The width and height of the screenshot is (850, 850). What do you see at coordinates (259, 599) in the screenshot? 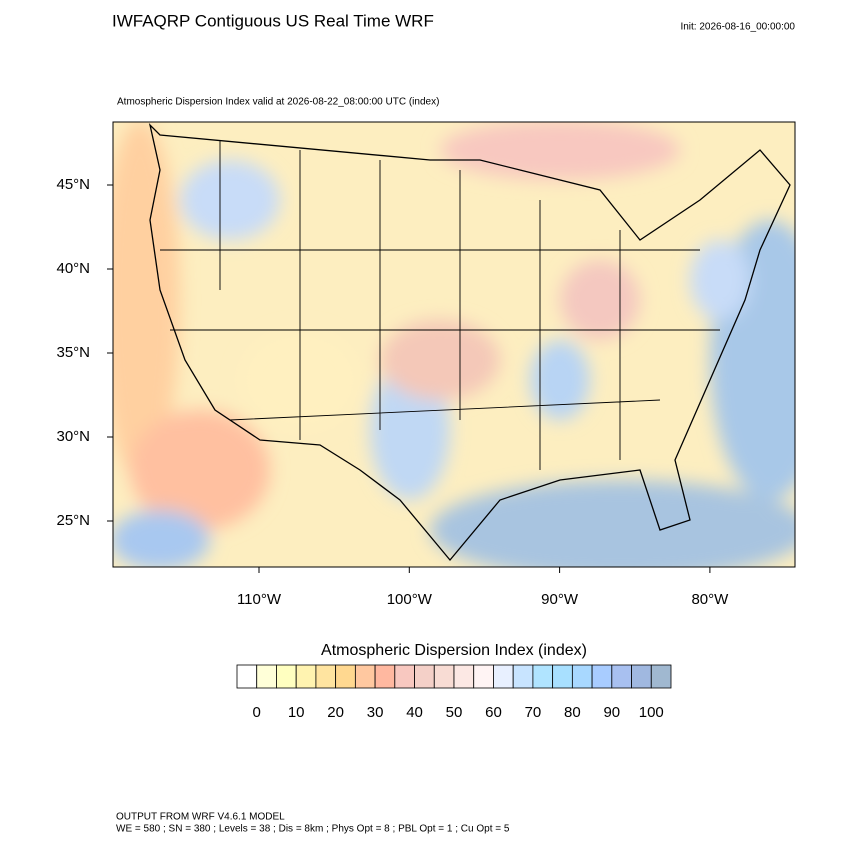
I see `lon-label: 110°W` at bounding box center [259, 599].